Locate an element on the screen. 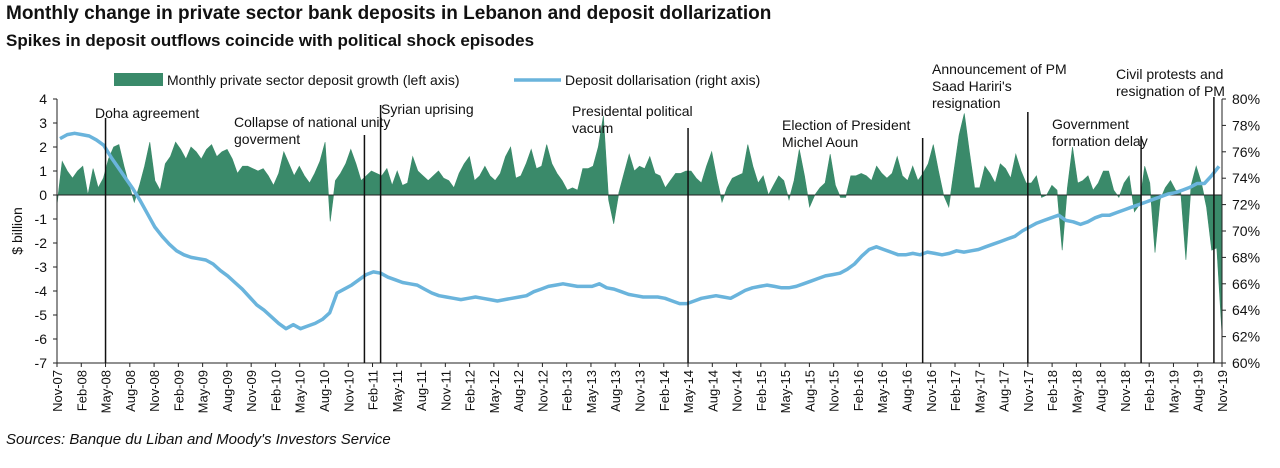 This screenshot has height=468, width=1280. left-tick-label: 3 is located at coordinates (43, 123).